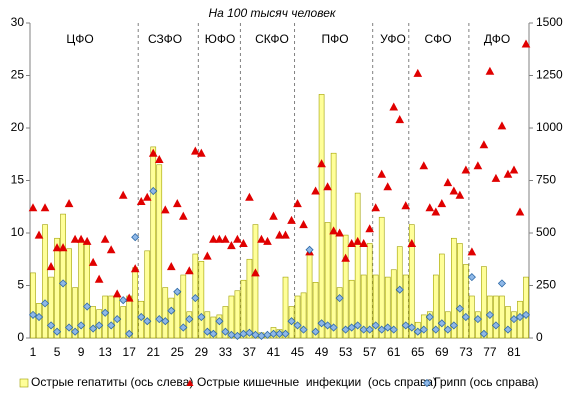  I want to click on x-tick-label: 37, so click(250, 352).